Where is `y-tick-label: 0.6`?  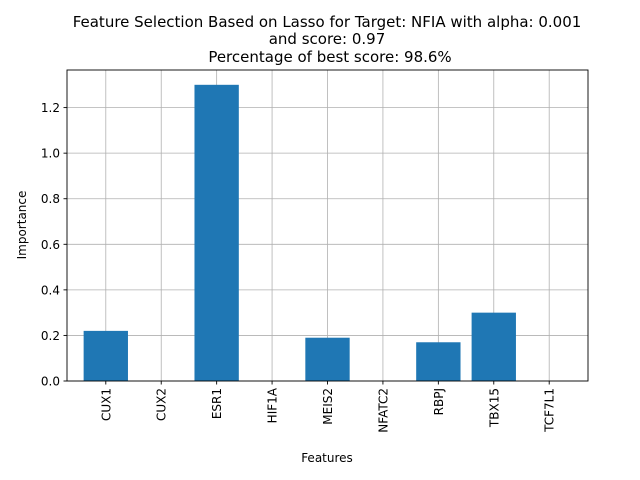 y-tick-label: 0.6 is located at coordinates (50, 245).